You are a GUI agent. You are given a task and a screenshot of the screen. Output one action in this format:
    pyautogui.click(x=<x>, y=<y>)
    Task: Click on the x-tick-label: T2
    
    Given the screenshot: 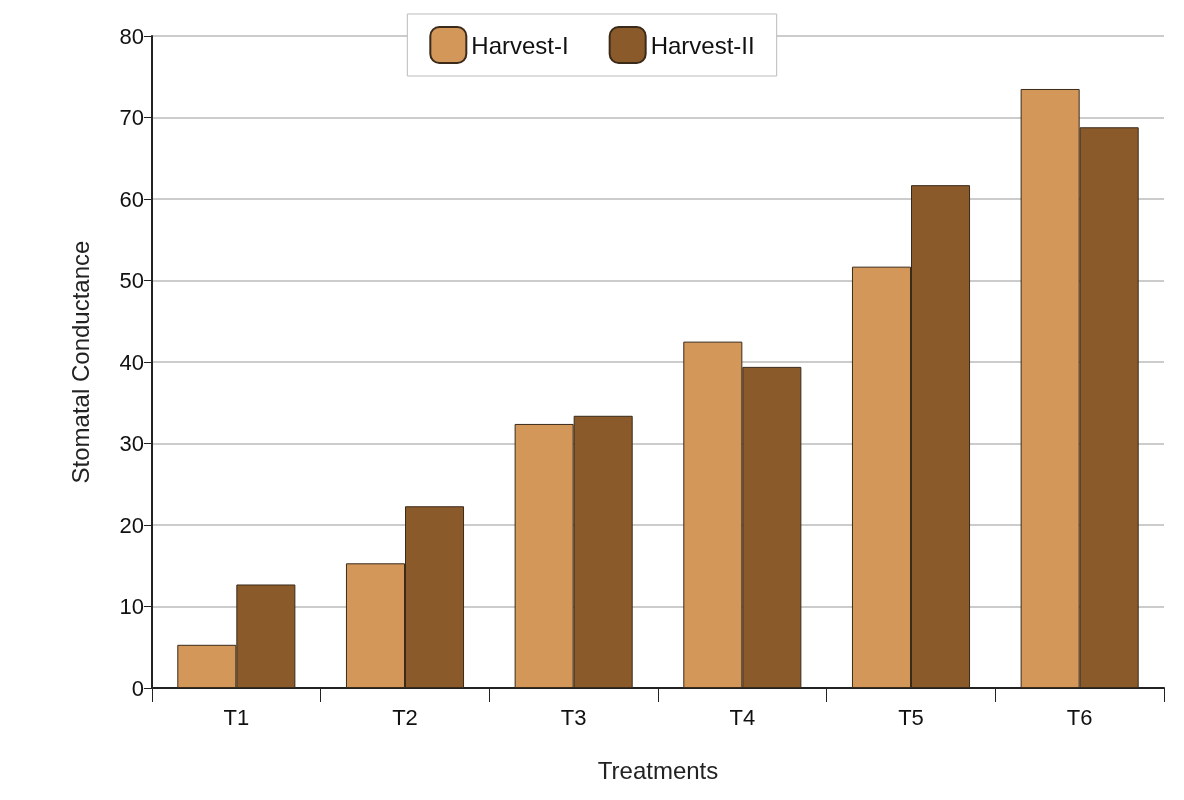 What is the action you would take?
    pyautogui.click(x=405, y=717)
    